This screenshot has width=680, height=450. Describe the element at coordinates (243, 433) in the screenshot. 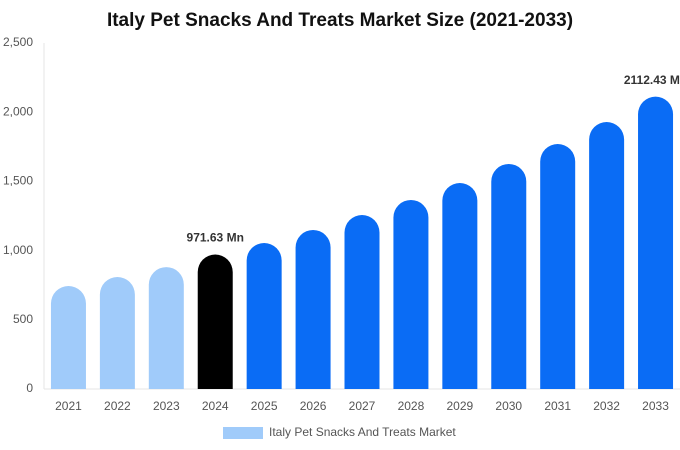

I see `legend-swatch` at that location.